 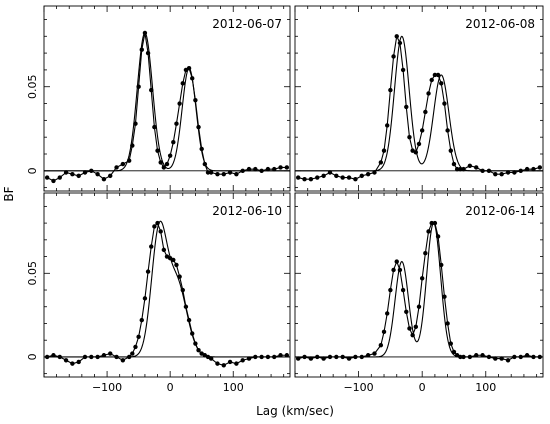 I want to click on observed-line, so click(x=419, y=291).